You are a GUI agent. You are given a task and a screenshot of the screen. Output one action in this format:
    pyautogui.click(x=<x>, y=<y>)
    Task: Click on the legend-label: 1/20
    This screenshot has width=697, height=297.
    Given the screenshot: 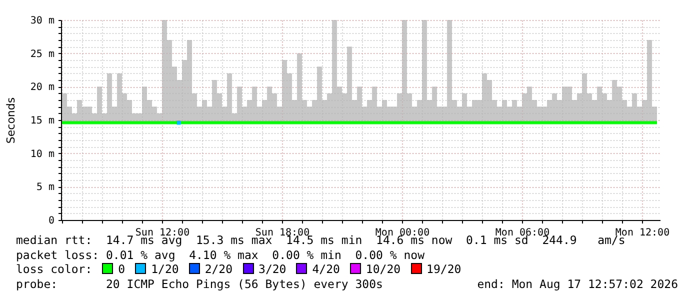 What is the action you would take?
    pyautogui.click(x=165, y=269)
    